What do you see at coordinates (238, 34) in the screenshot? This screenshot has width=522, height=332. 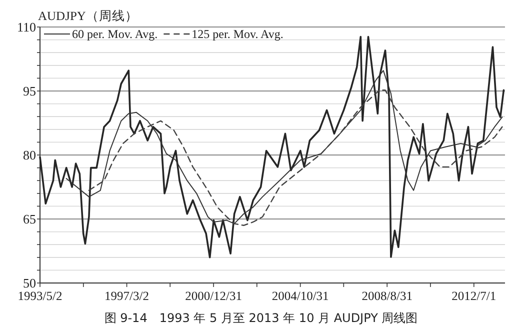 I see `legend-label: 125 per. Mov. Avg.` at bounding box center [238, 34].